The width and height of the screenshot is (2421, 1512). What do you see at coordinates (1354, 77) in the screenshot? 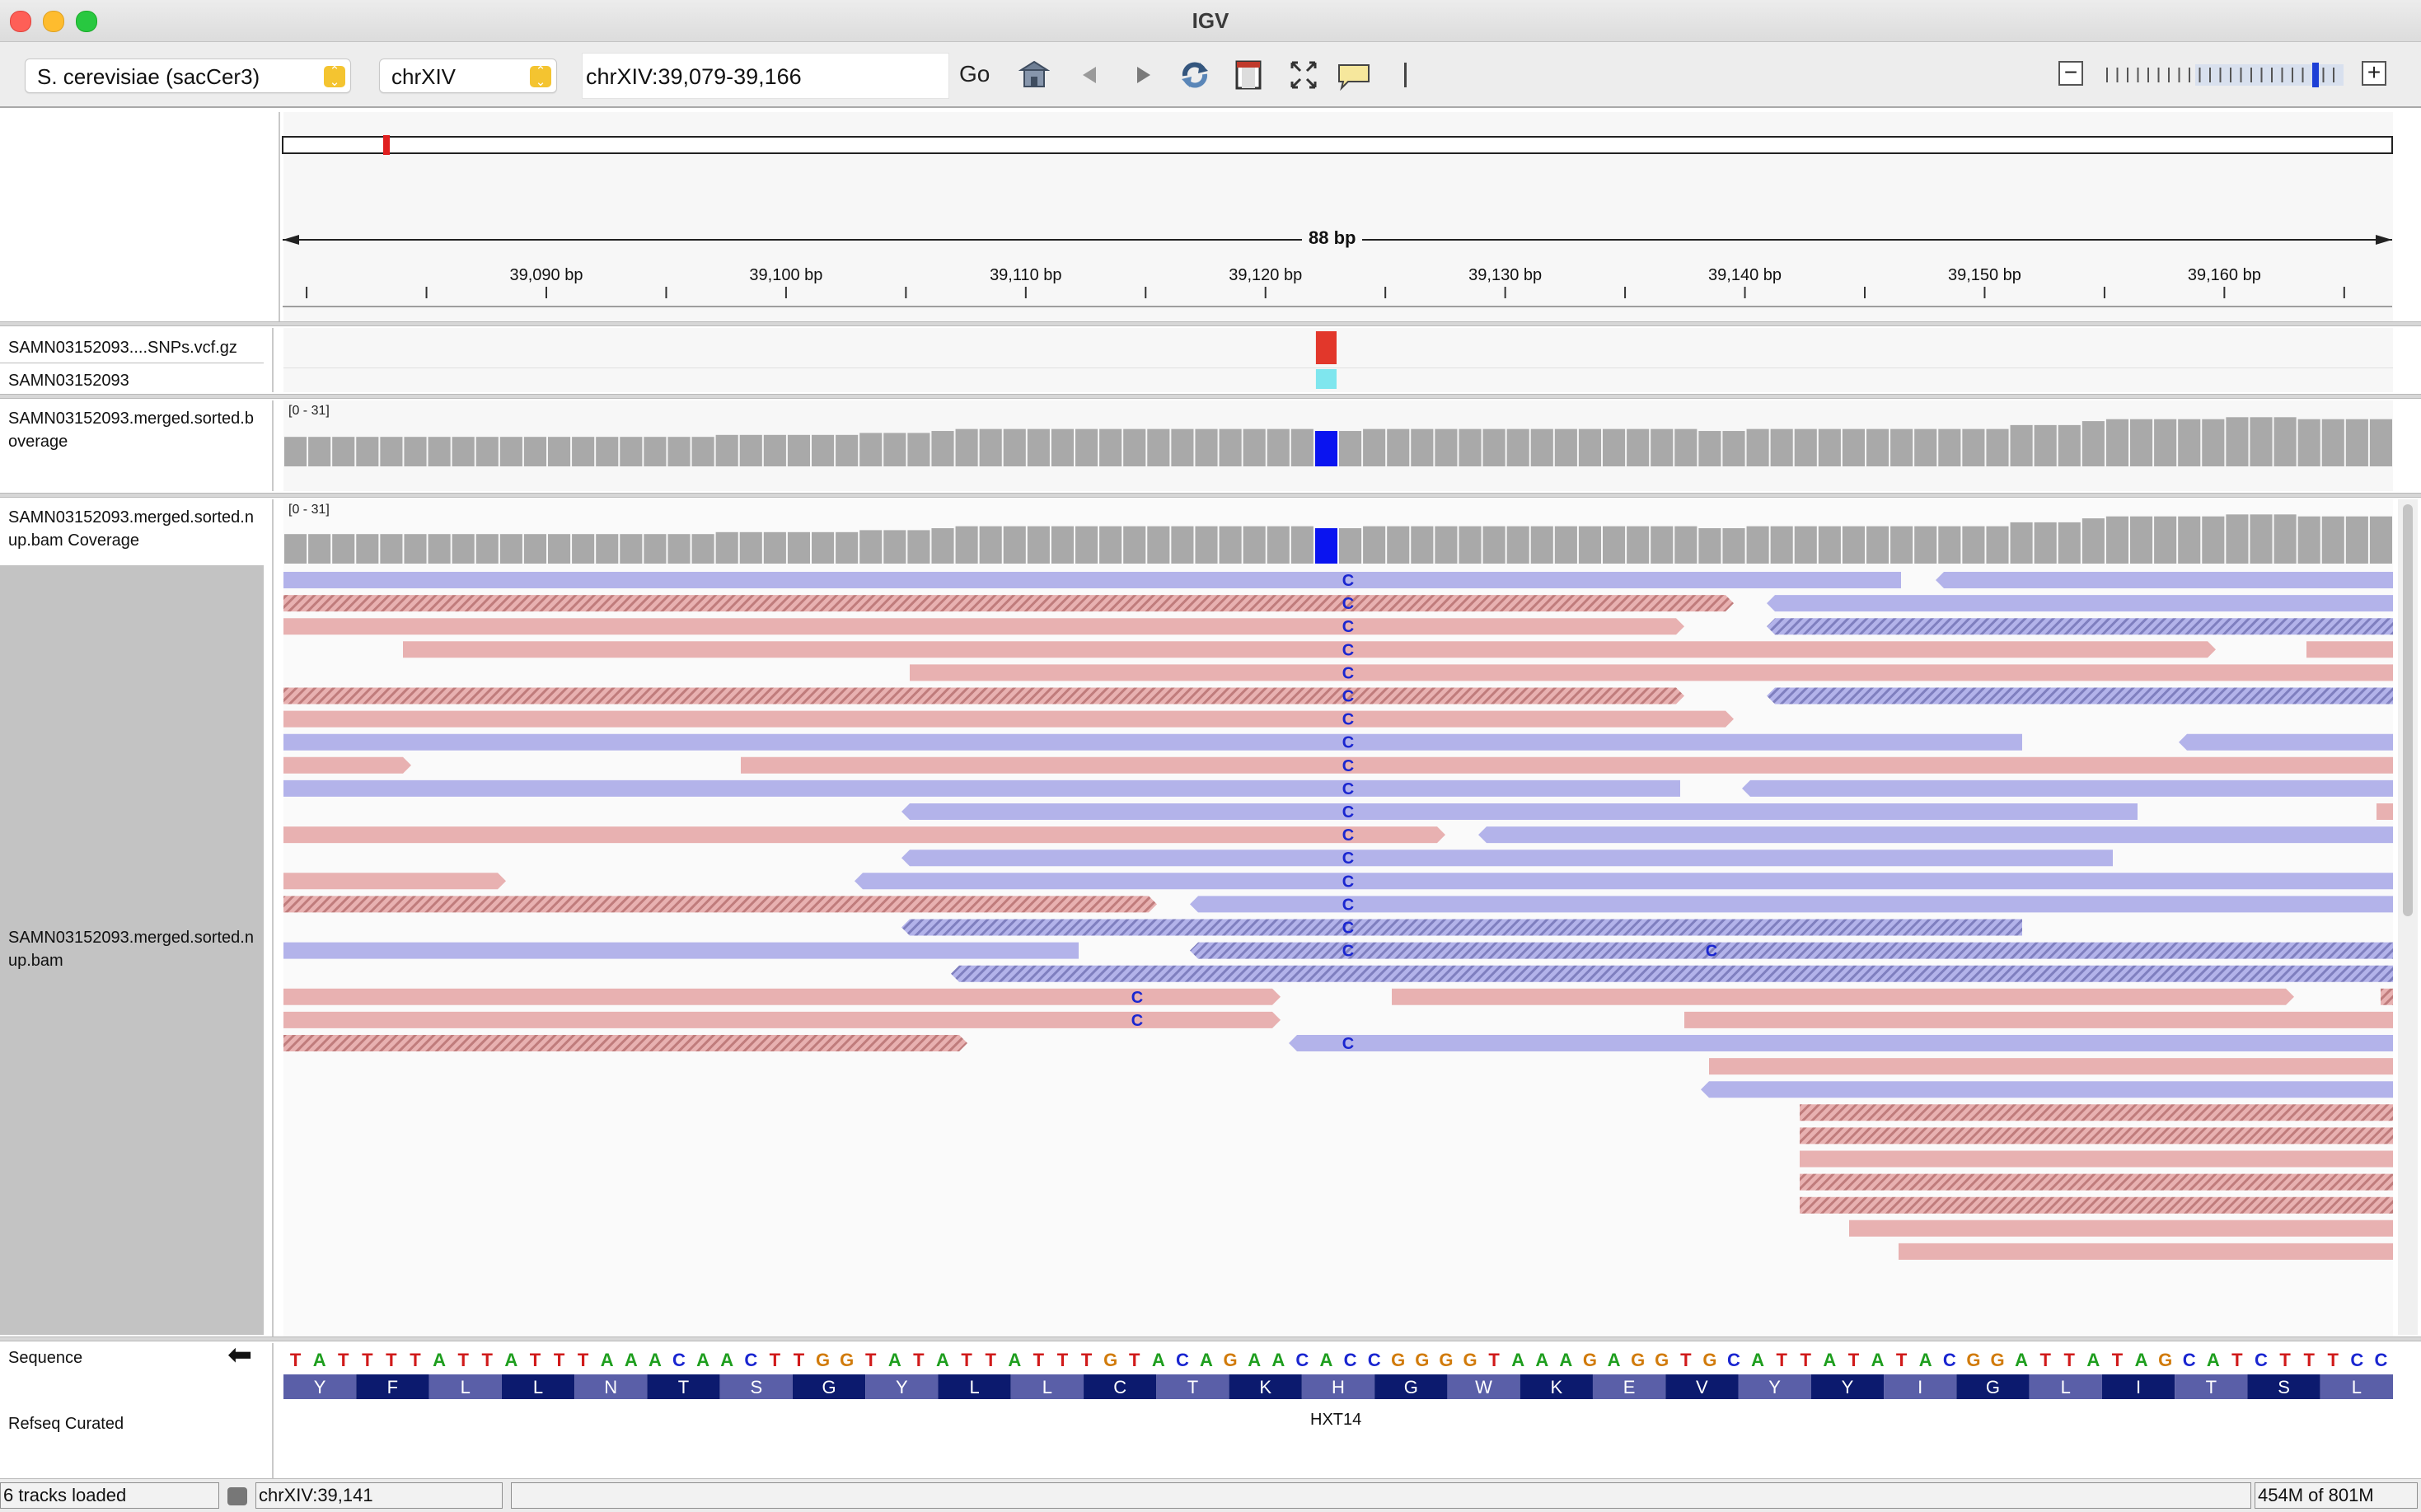
I see `popup-info-icon` at bounding box center [1354, 77].